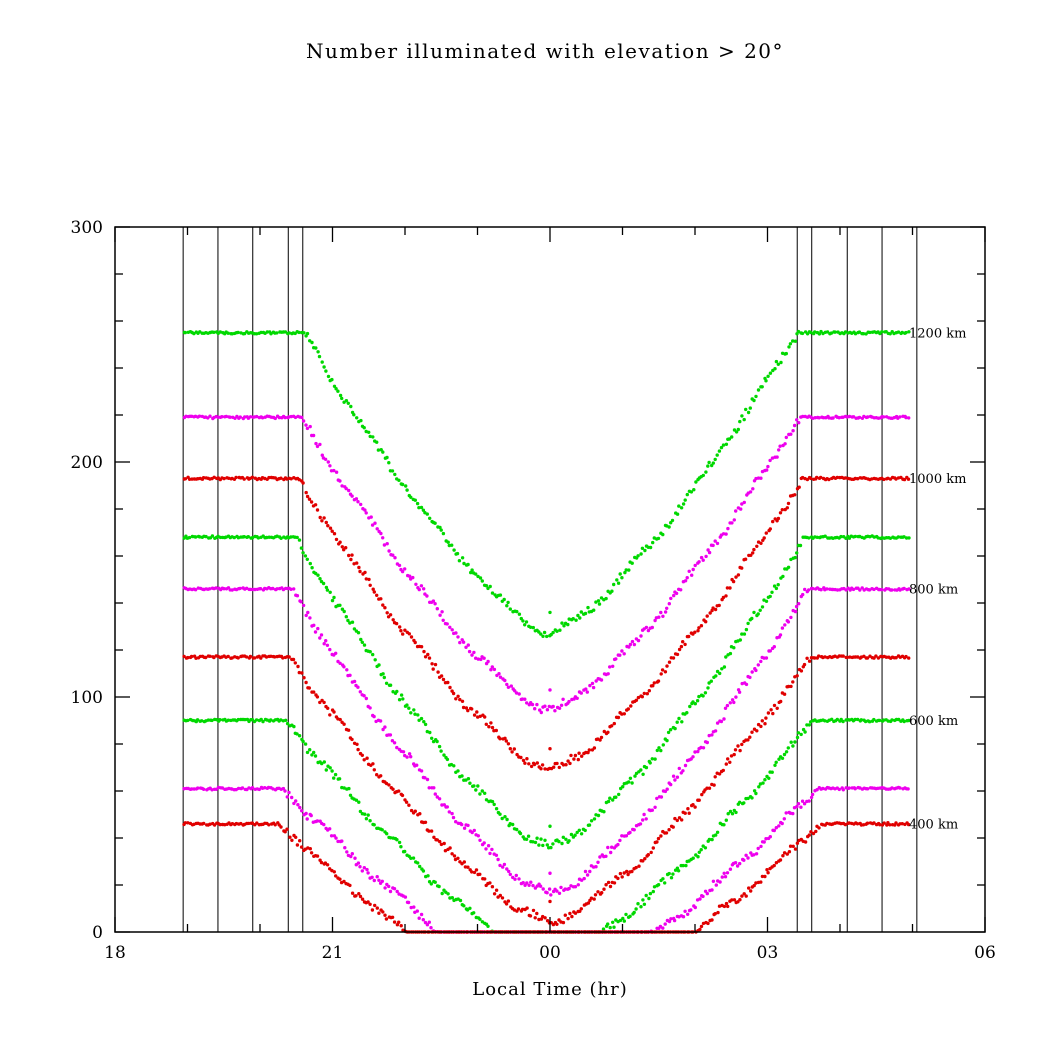 This screenshot has height=1046, width=1046. What do you see at coordinates (550, 989) in the screenshot?
I see `x-axis-label: Local Time (hr)` at bounding box center [550, 989].